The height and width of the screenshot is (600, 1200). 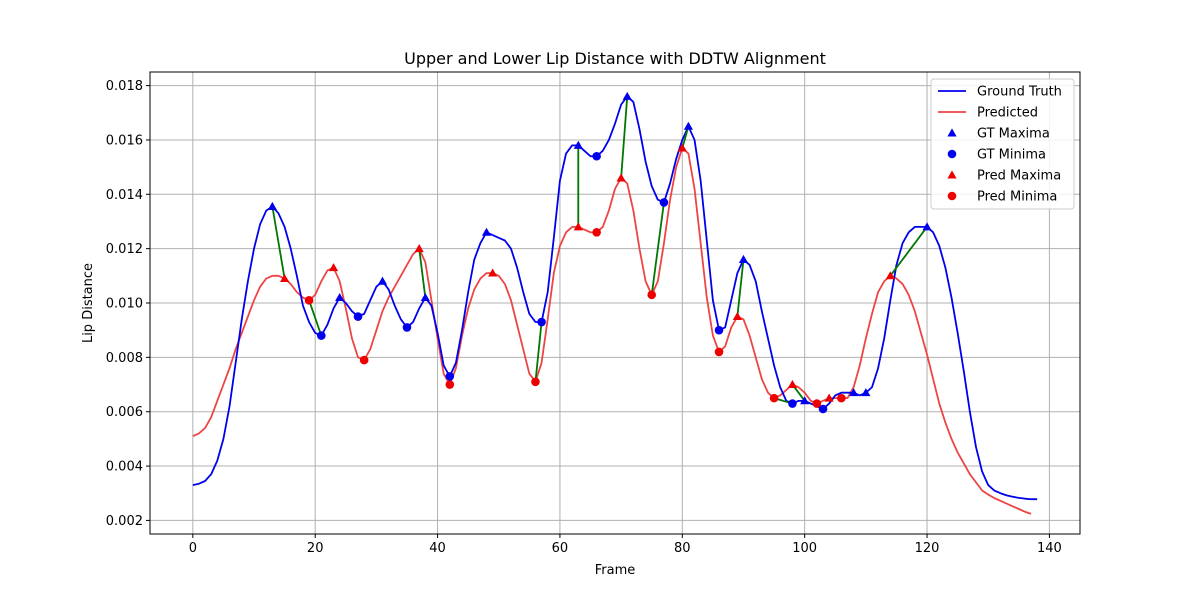 I want to click on x-tick-label: 100, so click(x=804, y=548).